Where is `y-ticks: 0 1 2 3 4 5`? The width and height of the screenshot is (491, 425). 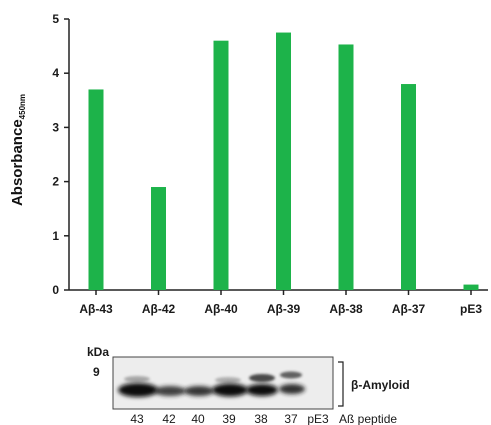
y-ticks: 0 1 2 3 4 5 is located at coordinates (60, 154).